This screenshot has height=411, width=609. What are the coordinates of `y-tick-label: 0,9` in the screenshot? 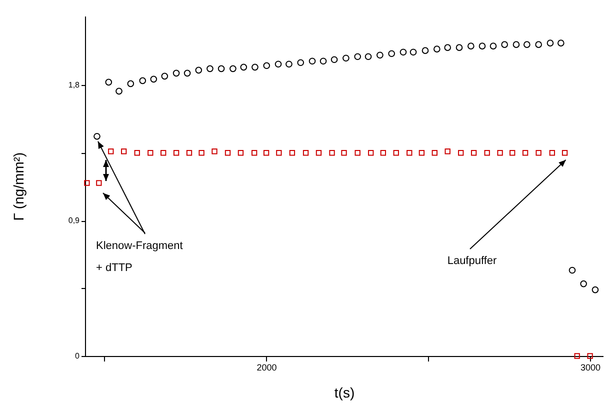 It's located at (74, 221).